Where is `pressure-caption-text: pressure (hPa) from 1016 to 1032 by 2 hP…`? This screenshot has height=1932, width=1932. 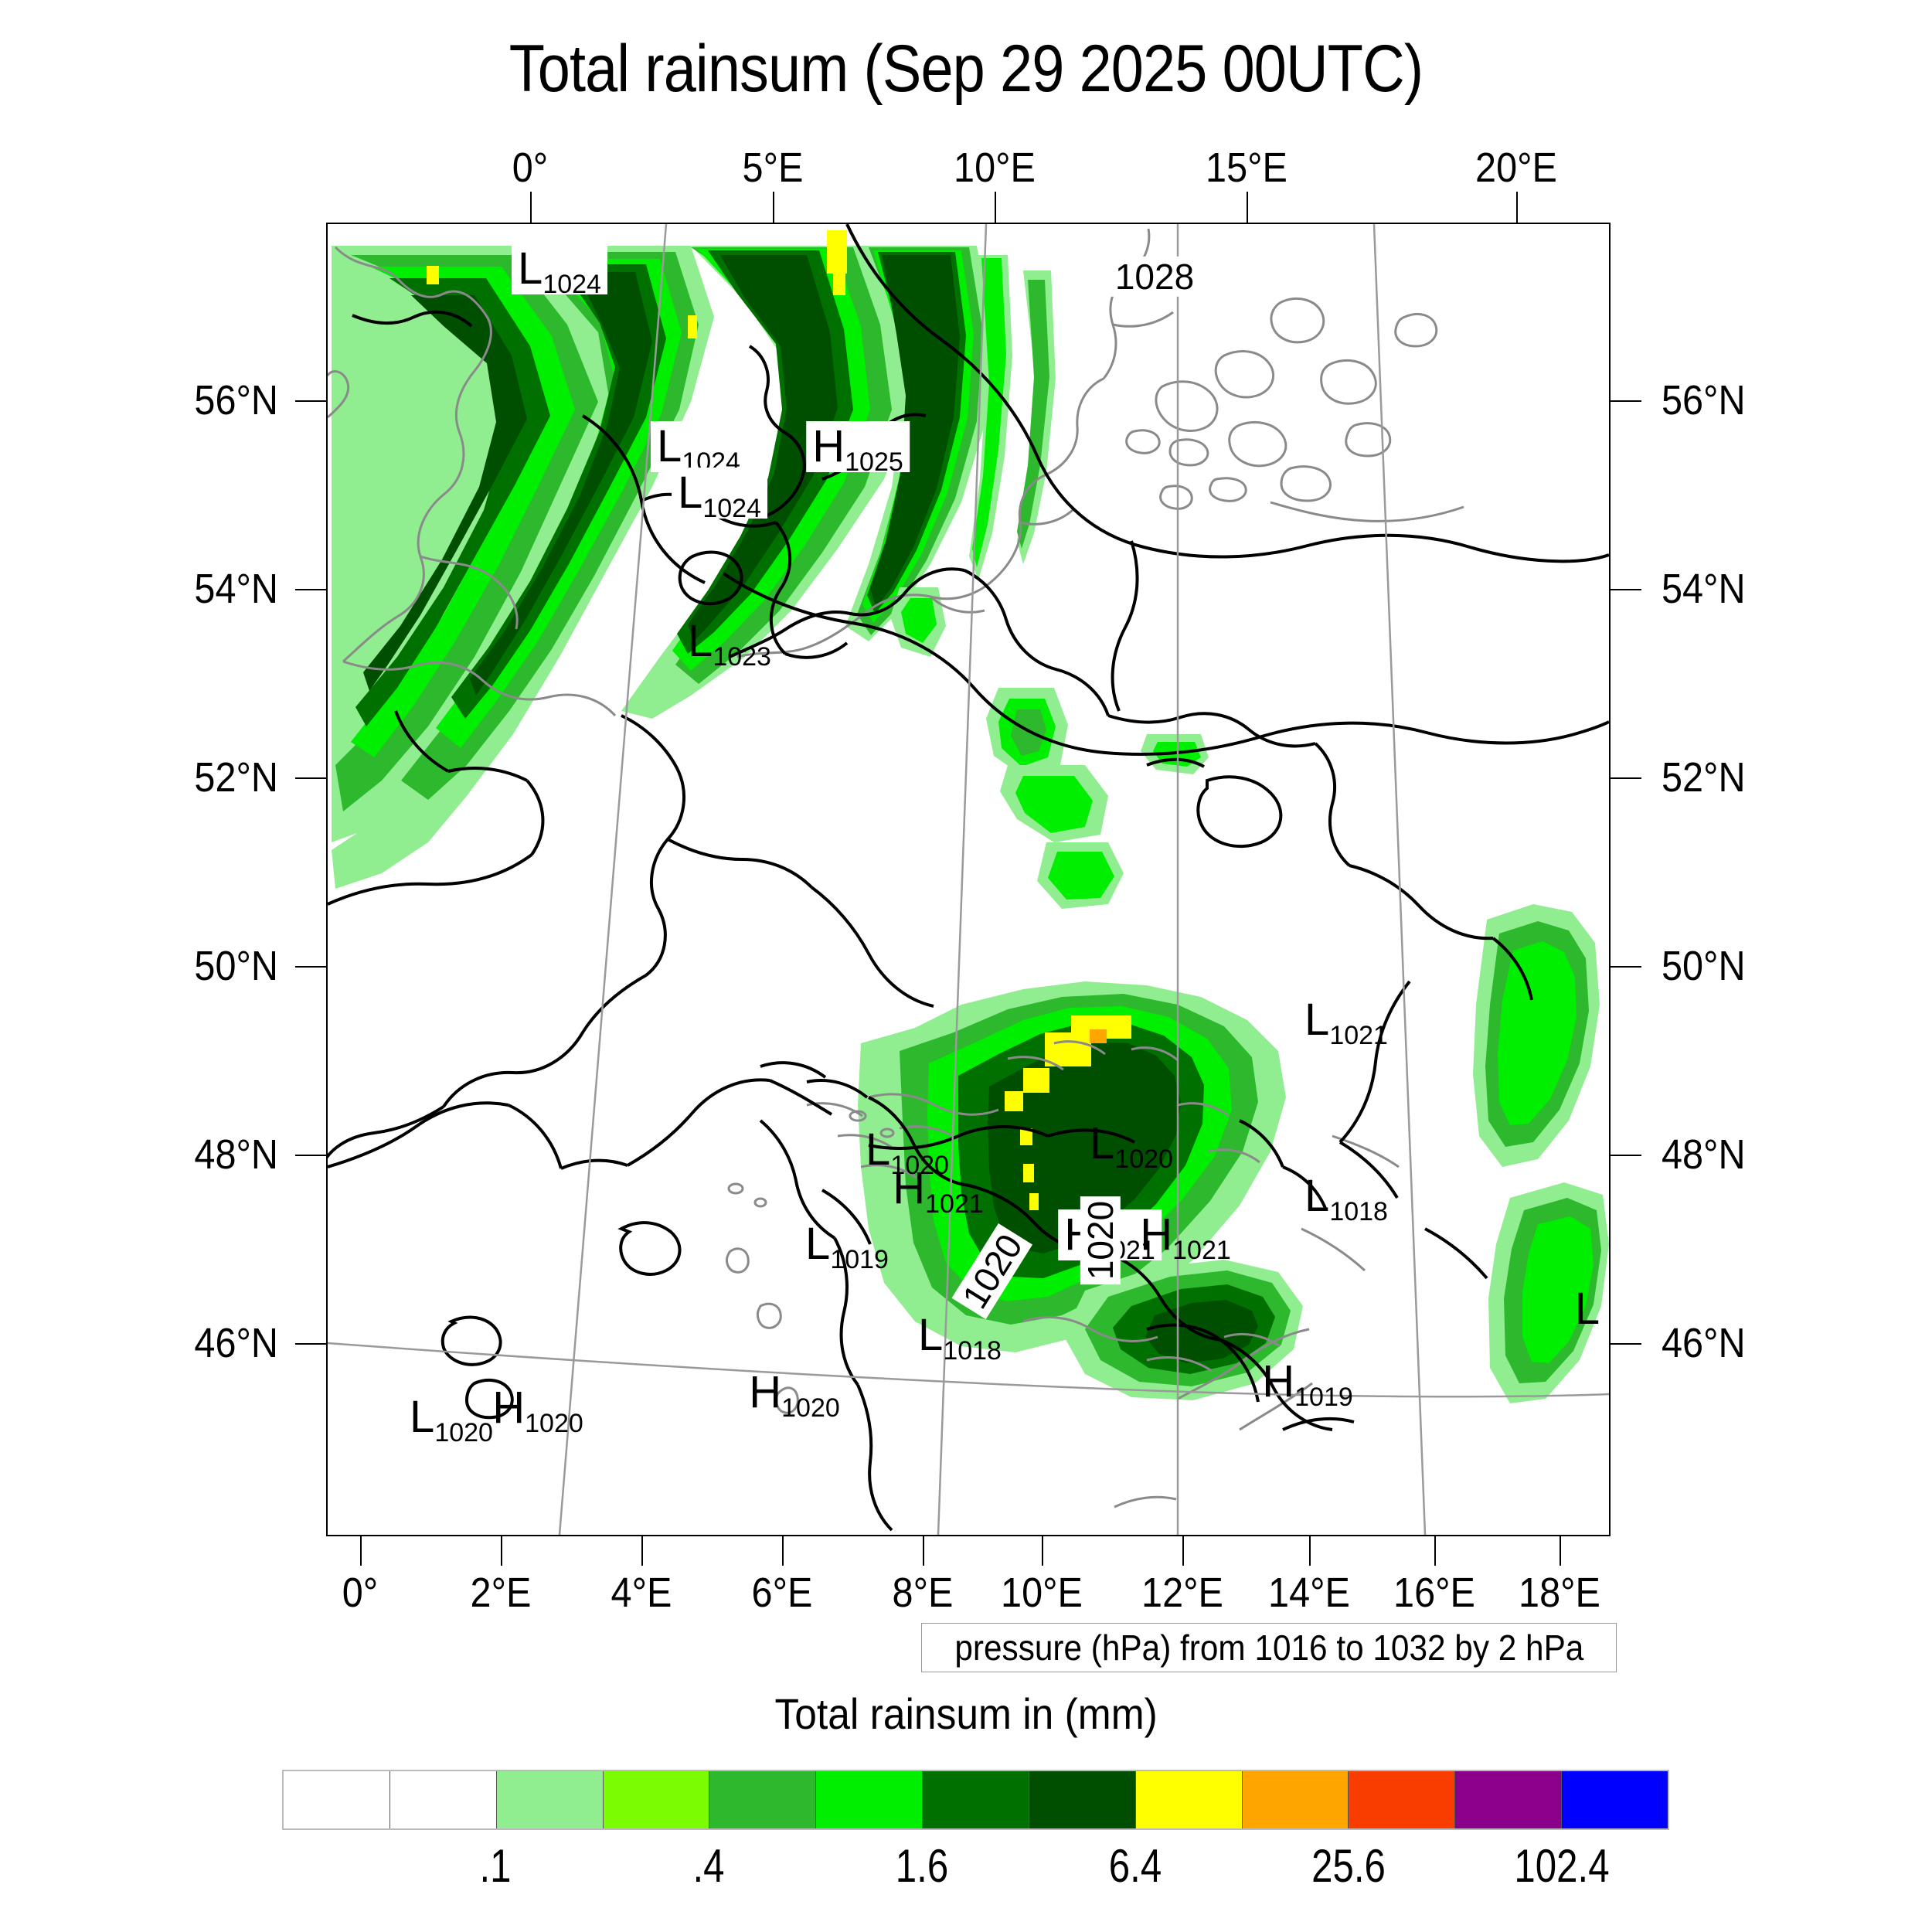 pressure-caption-text: pressure (hPa) from 1016 to 1032 by 2 hP… is located at coordinates (1269, 1648).